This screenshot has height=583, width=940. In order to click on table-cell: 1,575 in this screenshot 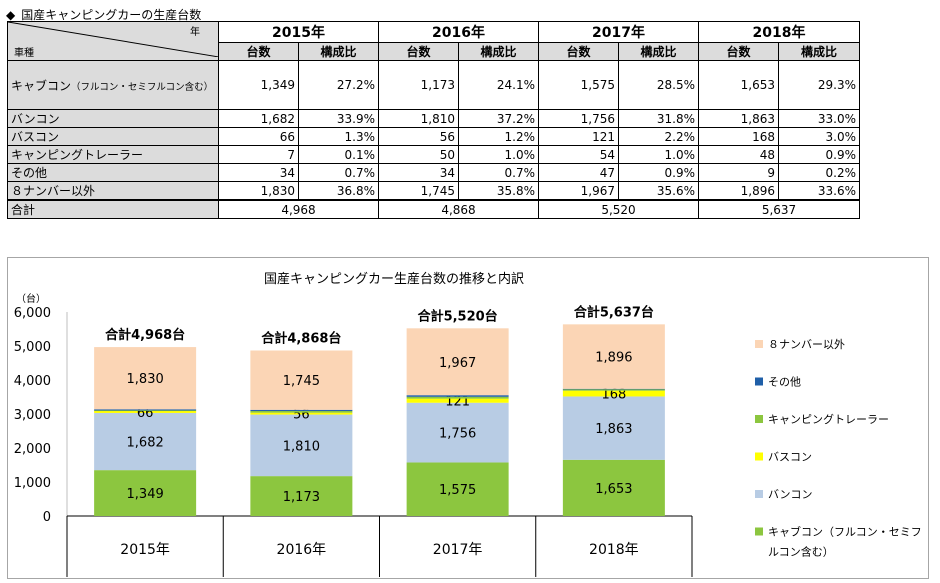, I will do `click(578, 85)`.